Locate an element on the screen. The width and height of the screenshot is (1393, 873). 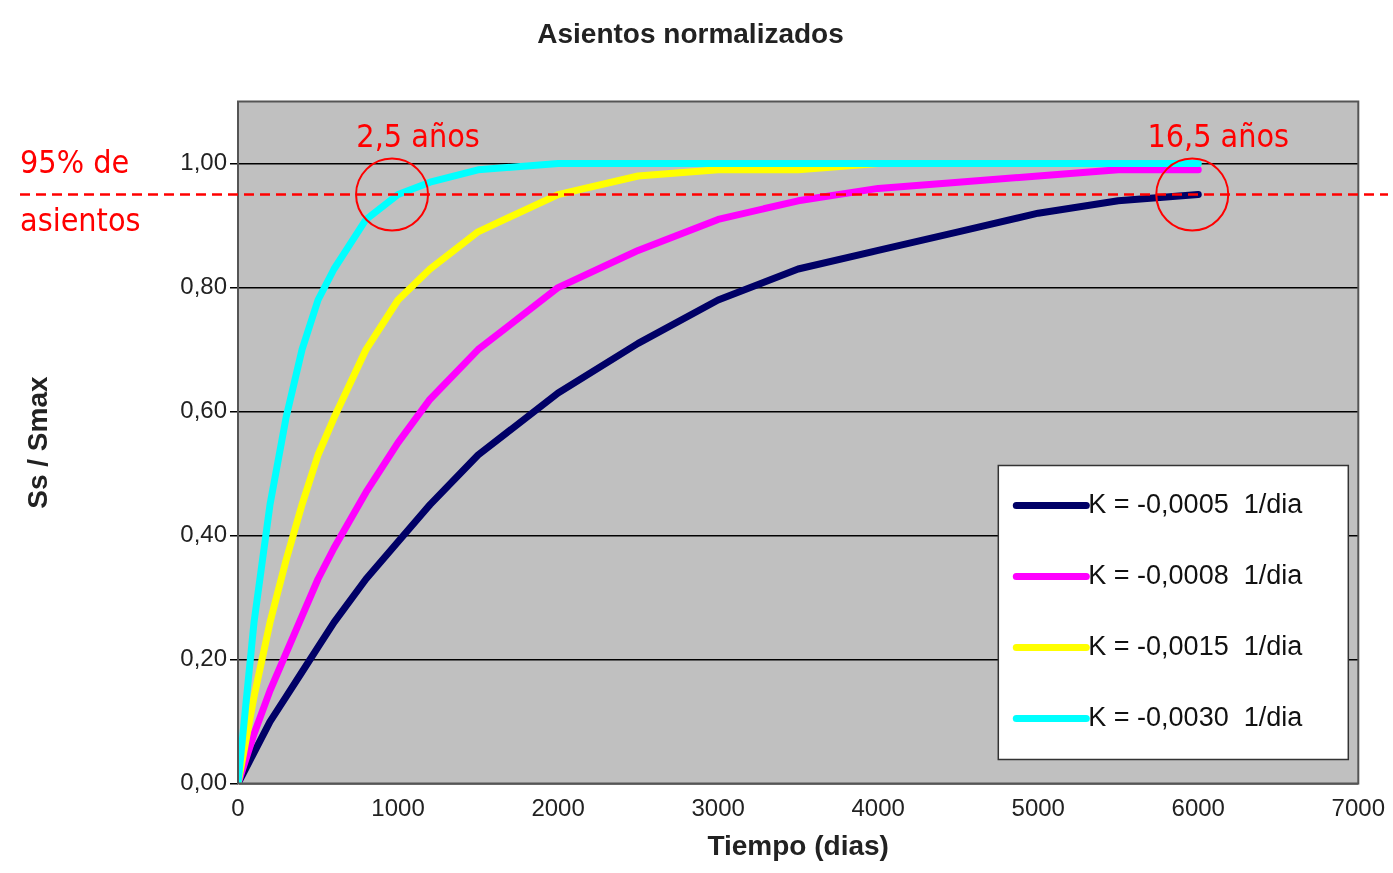
y-tick-label: 0,60 is located at coordinates (203, 410).